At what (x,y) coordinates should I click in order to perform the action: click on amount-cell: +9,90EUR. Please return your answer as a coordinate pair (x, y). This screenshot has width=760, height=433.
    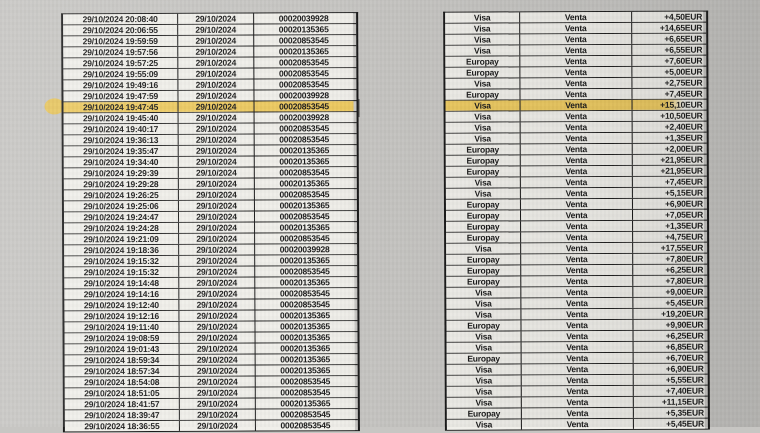
    Looking at the image, I should click on (668, 324).